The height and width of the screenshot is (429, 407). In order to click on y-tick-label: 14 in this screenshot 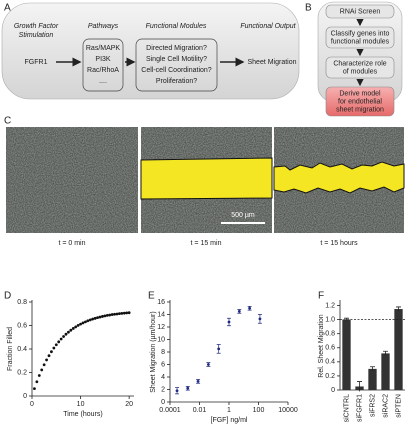, I will do `click(161, 314)`.